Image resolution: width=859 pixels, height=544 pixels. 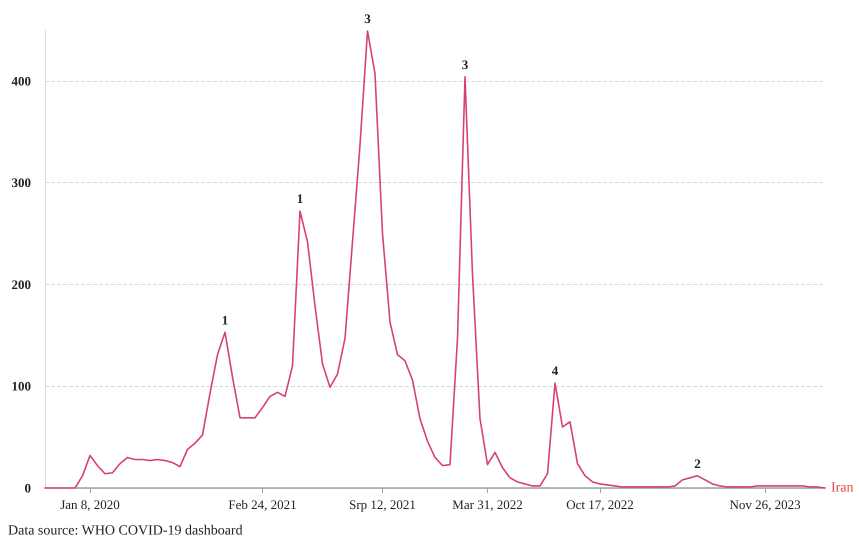 What do you see at coordinates (125, 531) in the screenshot?
I see `source-note: Data source: WHO COVID-19 dashboard` at bounding box center [125, 531].